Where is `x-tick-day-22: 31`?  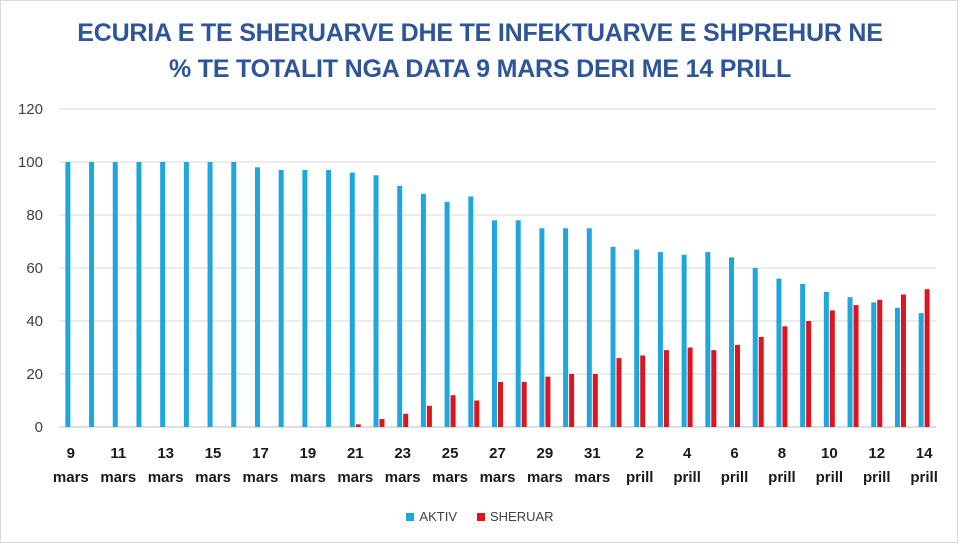 x-tick-day-22: 31 is located at coordinates (592, 453).